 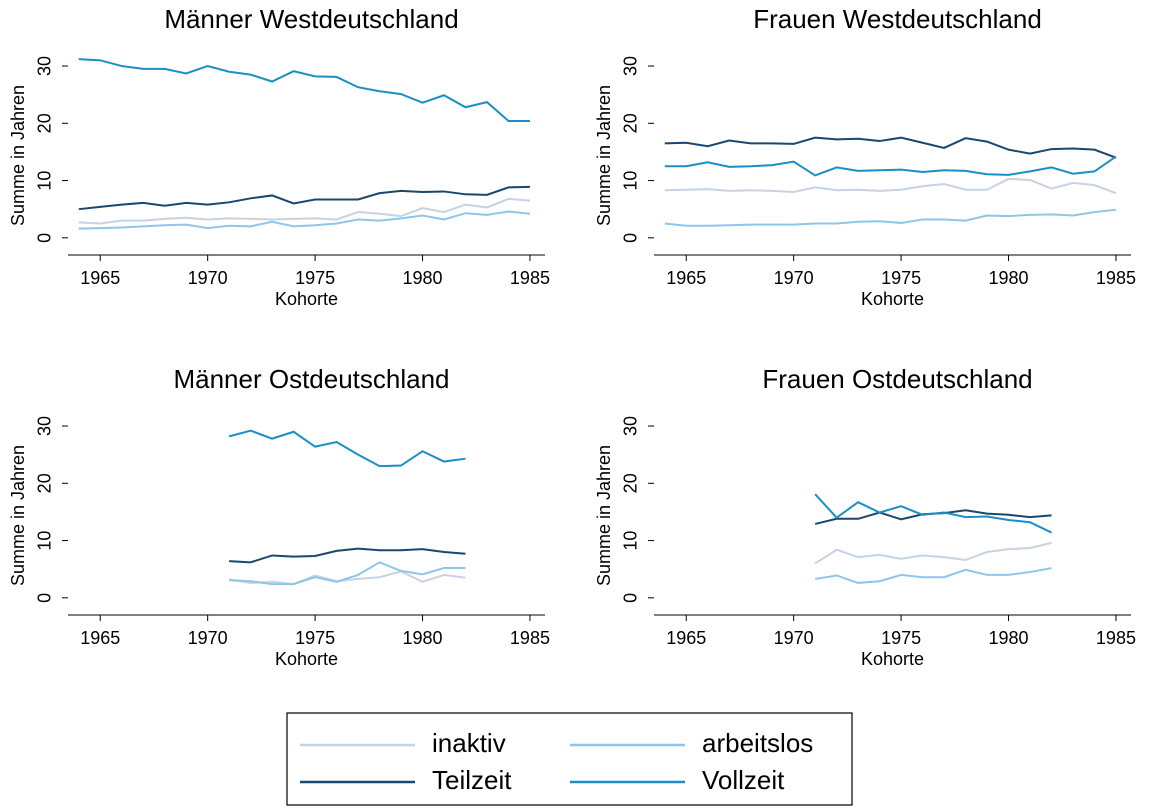 I want to click on legend-label: Vollzeit, so click(x=743, y=780).